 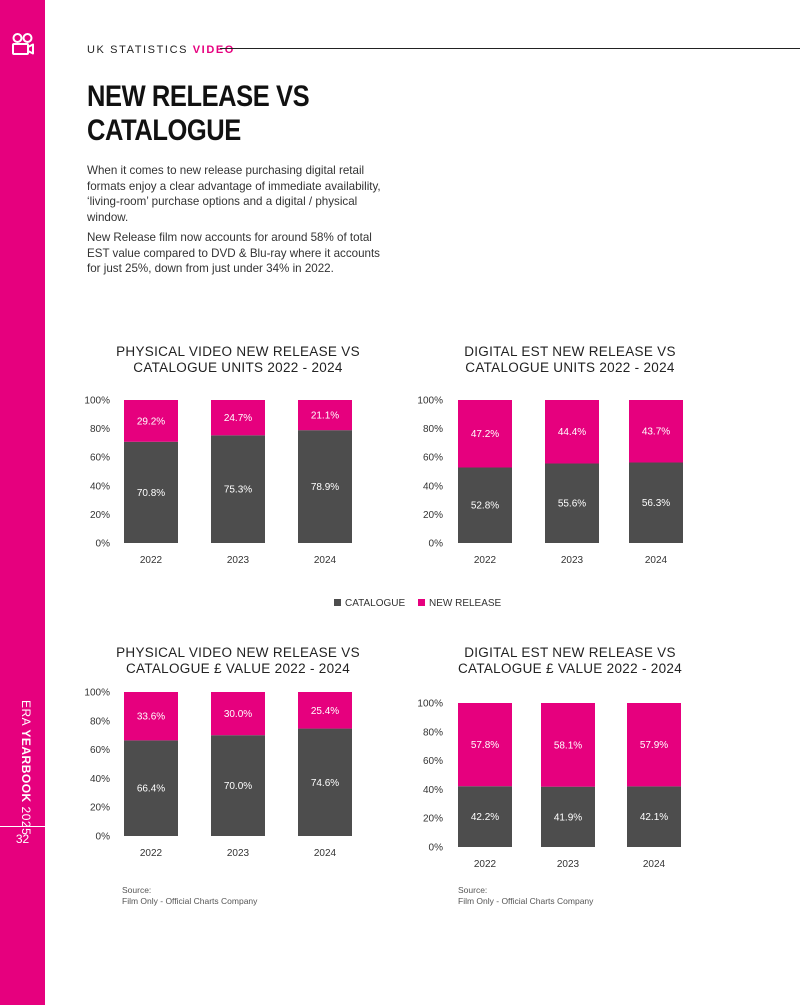 I want to click on source-right-label: Source:, so click(x=473, y=890).